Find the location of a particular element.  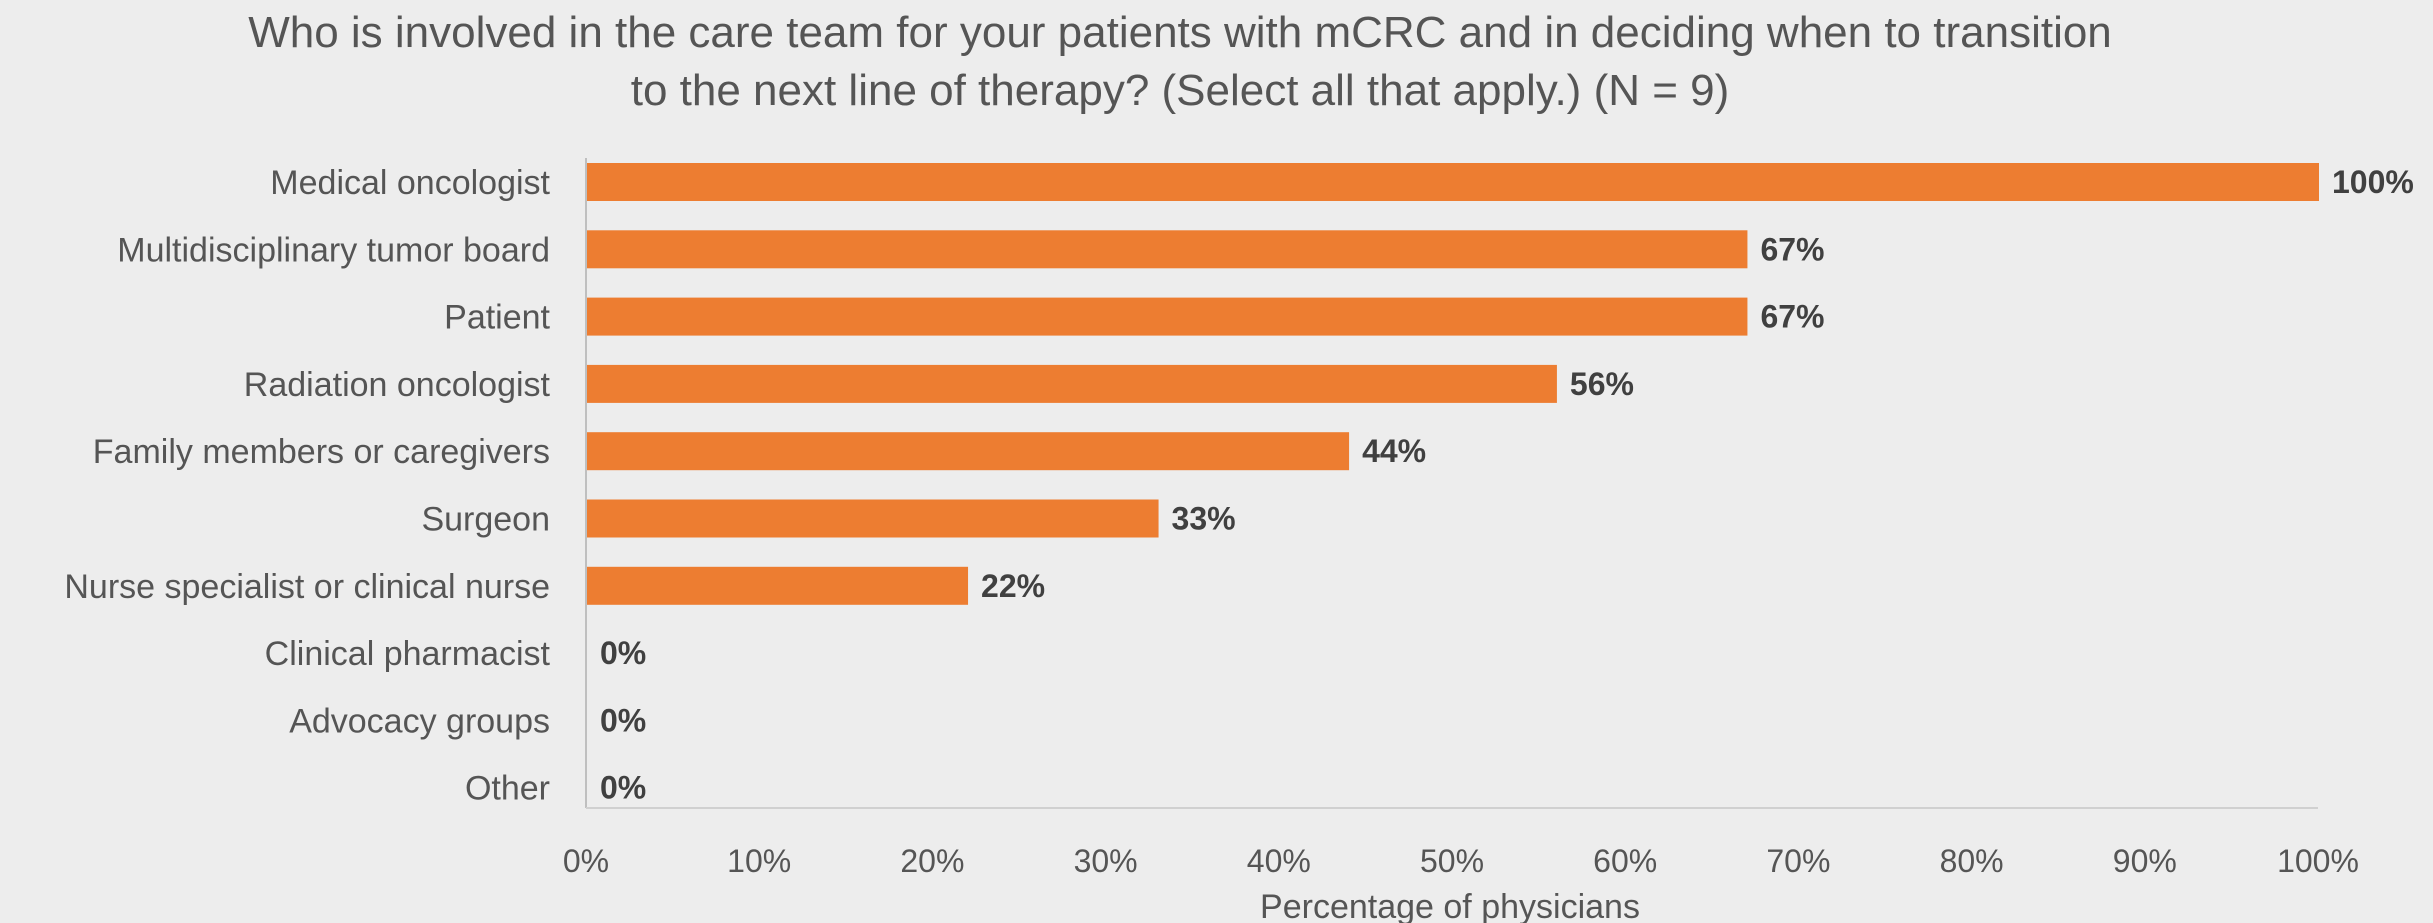

category-label: Radiation oncologist is located at coordinates (397, 385).